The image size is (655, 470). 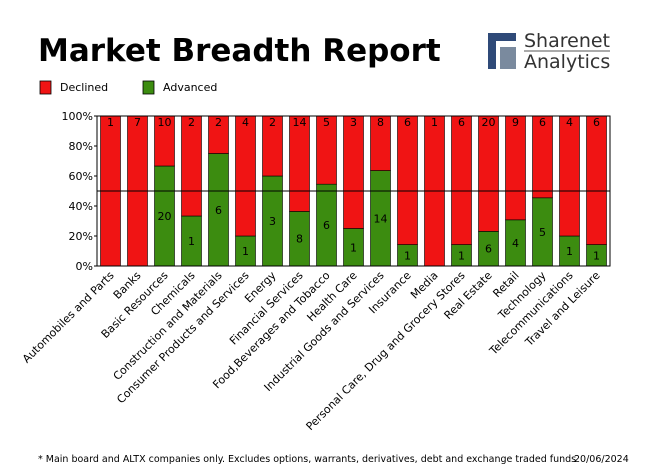 What do you see at coordinates (137, 122) in the screenshot?
I see `data-label: 7` at bounding box center [137, 122].